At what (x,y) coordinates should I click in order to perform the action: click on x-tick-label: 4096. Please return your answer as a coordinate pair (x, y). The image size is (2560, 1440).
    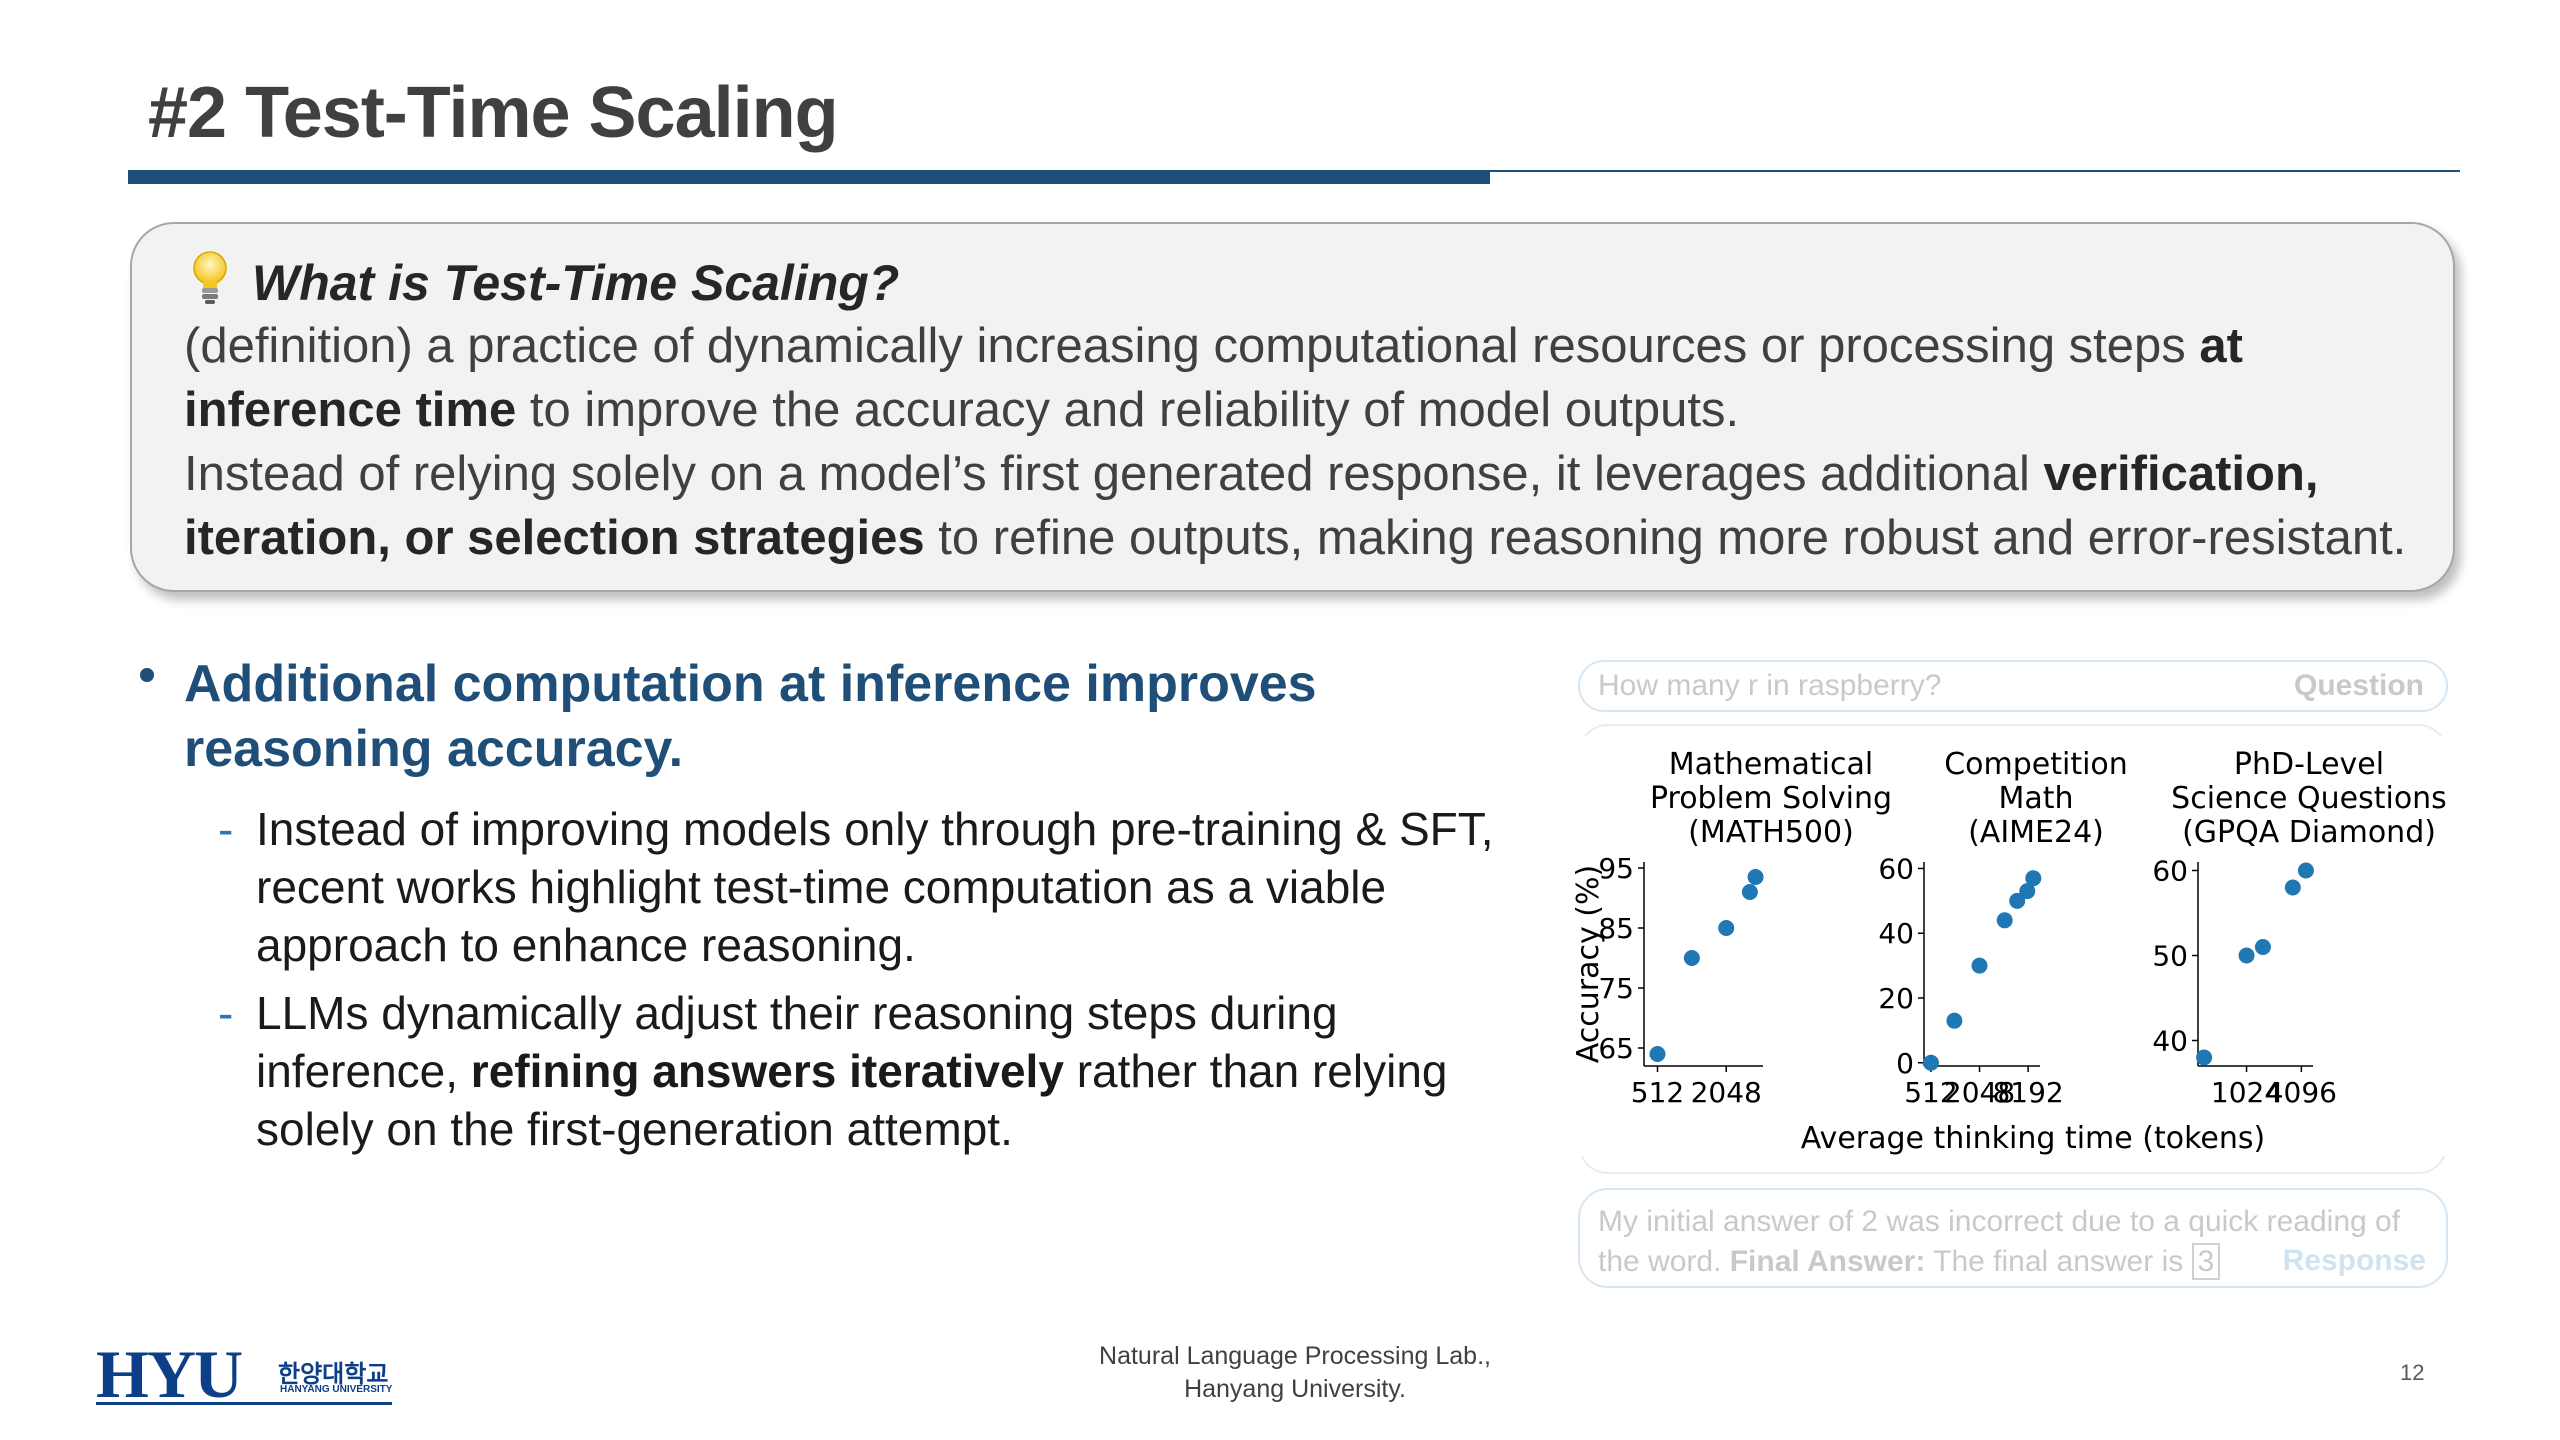
    Looking at the image, I should click on (2301, 1092).